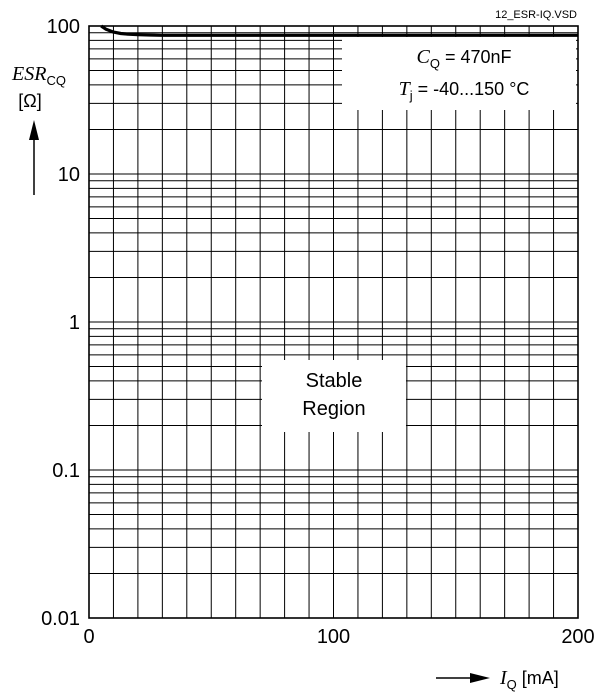 This screenshot has width=601, height=695. I want to click on y-tick-label: 0.01, so click(60, 619).